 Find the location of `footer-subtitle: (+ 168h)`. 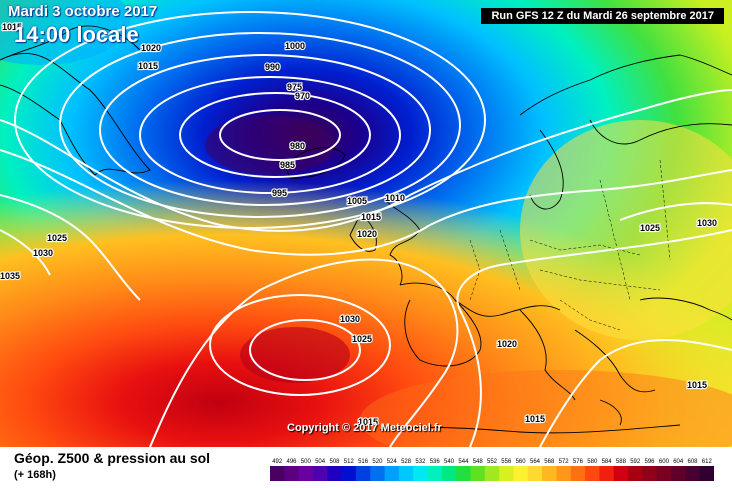

footer-subtitle: (+ 168h) is located at coordinates (35, 475).